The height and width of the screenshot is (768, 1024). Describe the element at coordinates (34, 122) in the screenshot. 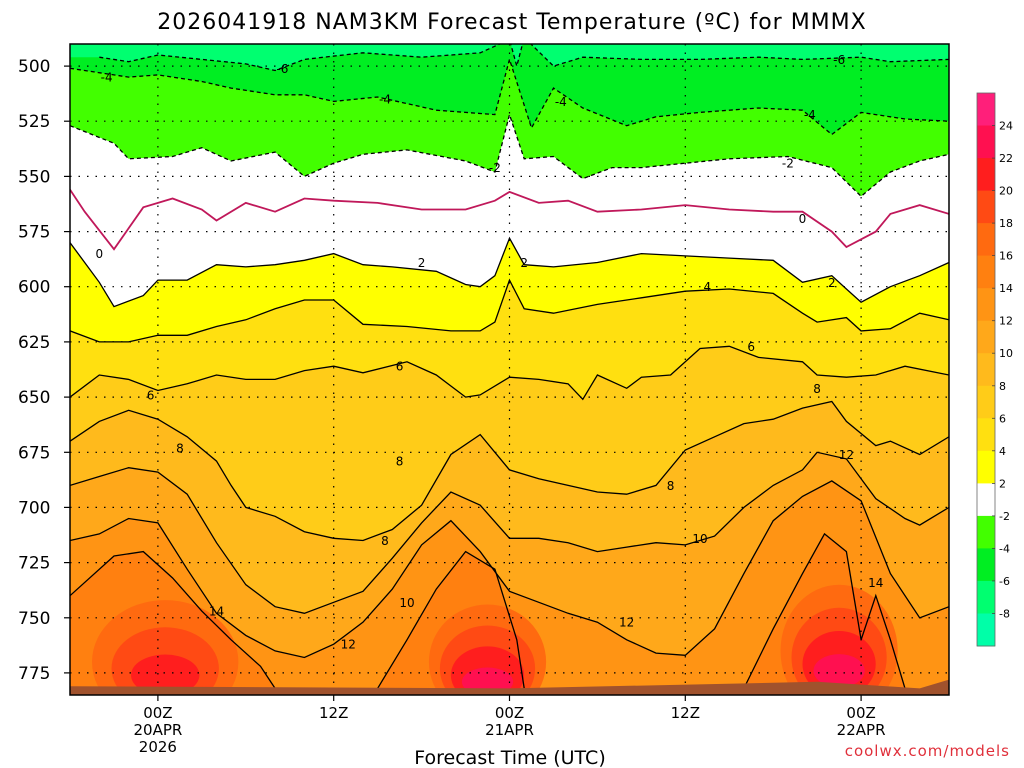

I see `y-tick-label: 525` at that location.